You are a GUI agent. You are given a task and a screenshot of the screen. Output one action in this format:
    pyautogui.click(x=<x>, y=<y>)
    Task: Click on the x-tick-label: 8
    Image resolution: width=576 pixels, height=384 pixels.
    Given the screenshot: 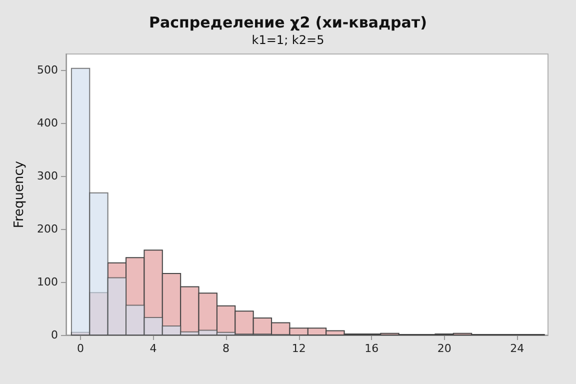 What is the action you would take?
    pyautogui.click(x=226, y=348)
    